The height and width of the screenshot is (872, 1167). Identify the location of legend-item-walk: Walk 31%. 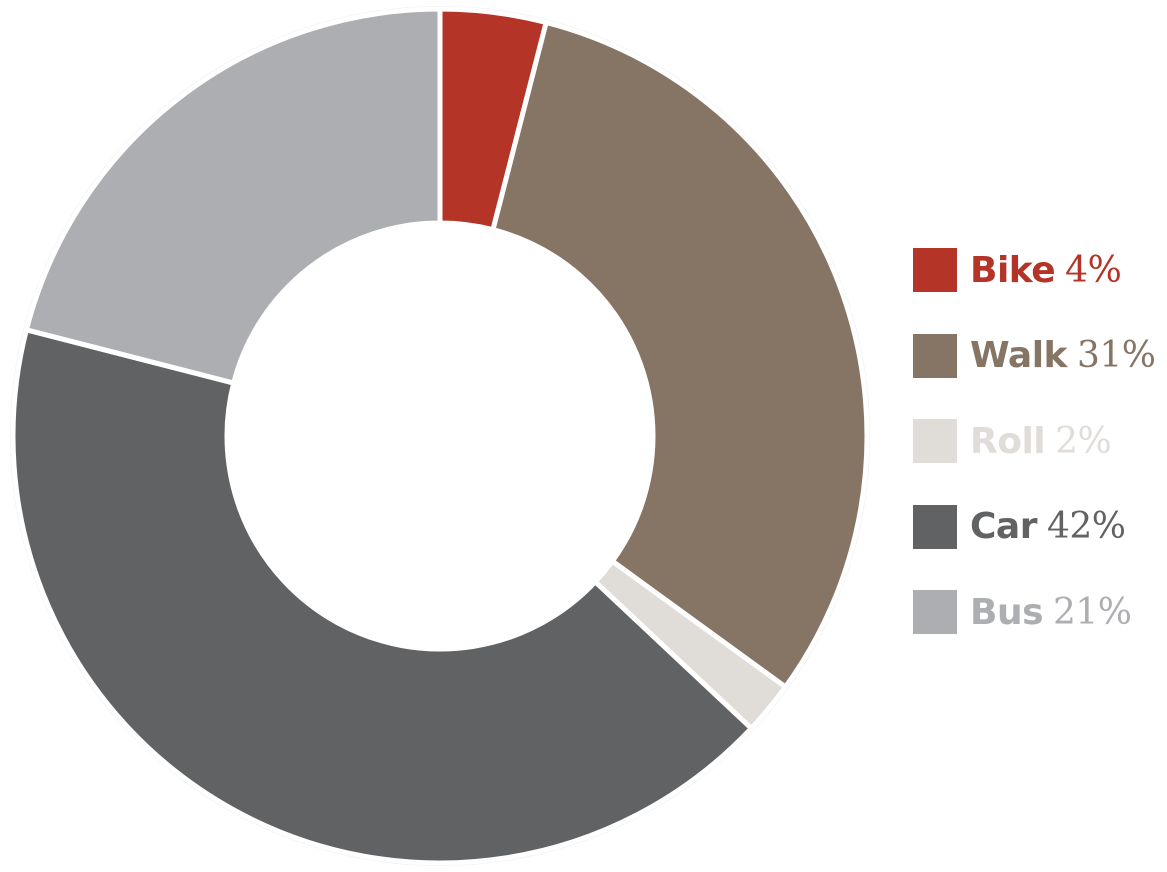
(1038, 355).